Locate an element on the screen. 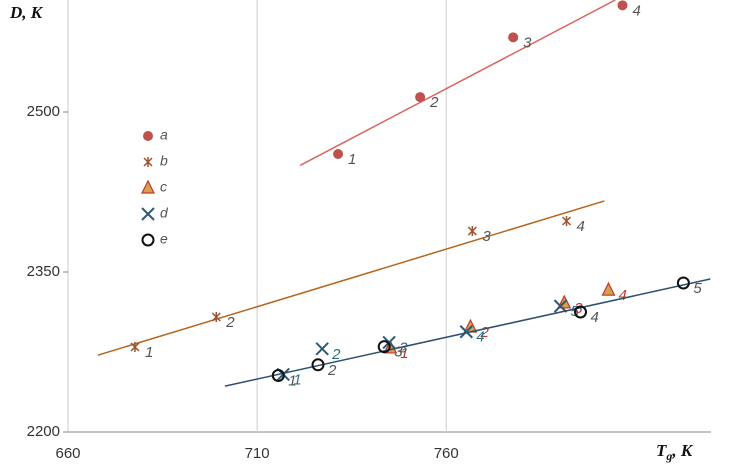 The height and width of the screenshot is (468, 739). legend-label: a is located at coordinates (164, 135).